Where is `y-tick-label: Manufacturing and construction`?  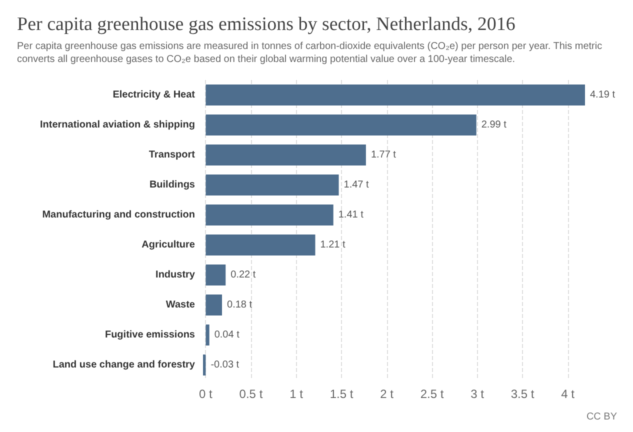 y-tick-label: Manufacturing and construction is located at coordinates (118, 215).